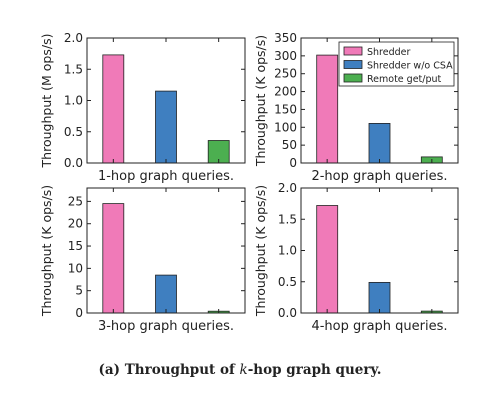 The image size is (480, 417). What do you see at coordinates (75, 268) in the screenshot?
I see `y-tick-label: 10` at bounding box center [75, 268].